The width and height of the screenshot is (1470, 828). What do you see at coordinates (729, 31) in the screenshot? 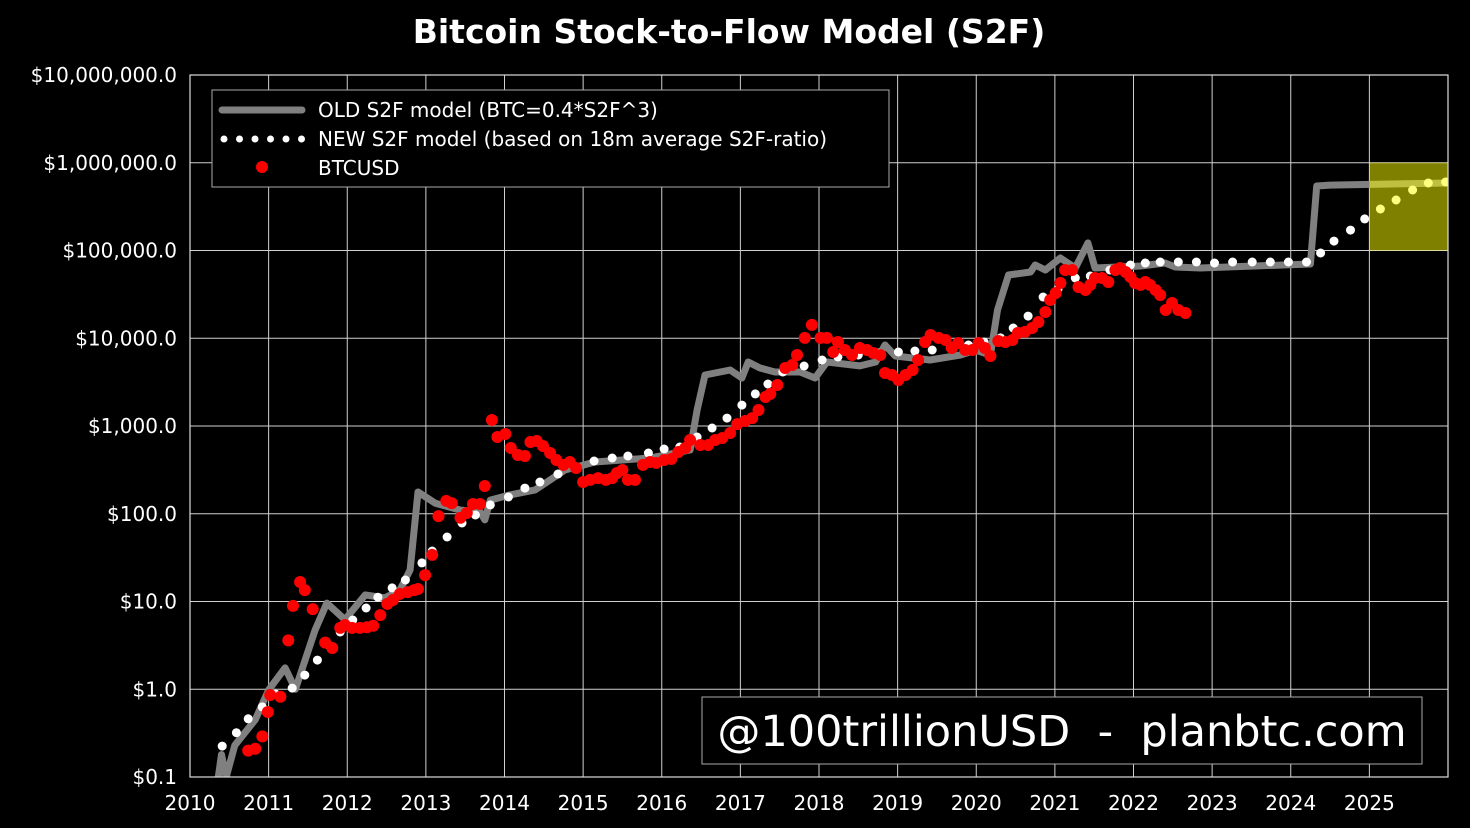
I see `chart-title: Bitcoin Stock-to-Flow Model (S2F)` at bounding box center [729, 31].